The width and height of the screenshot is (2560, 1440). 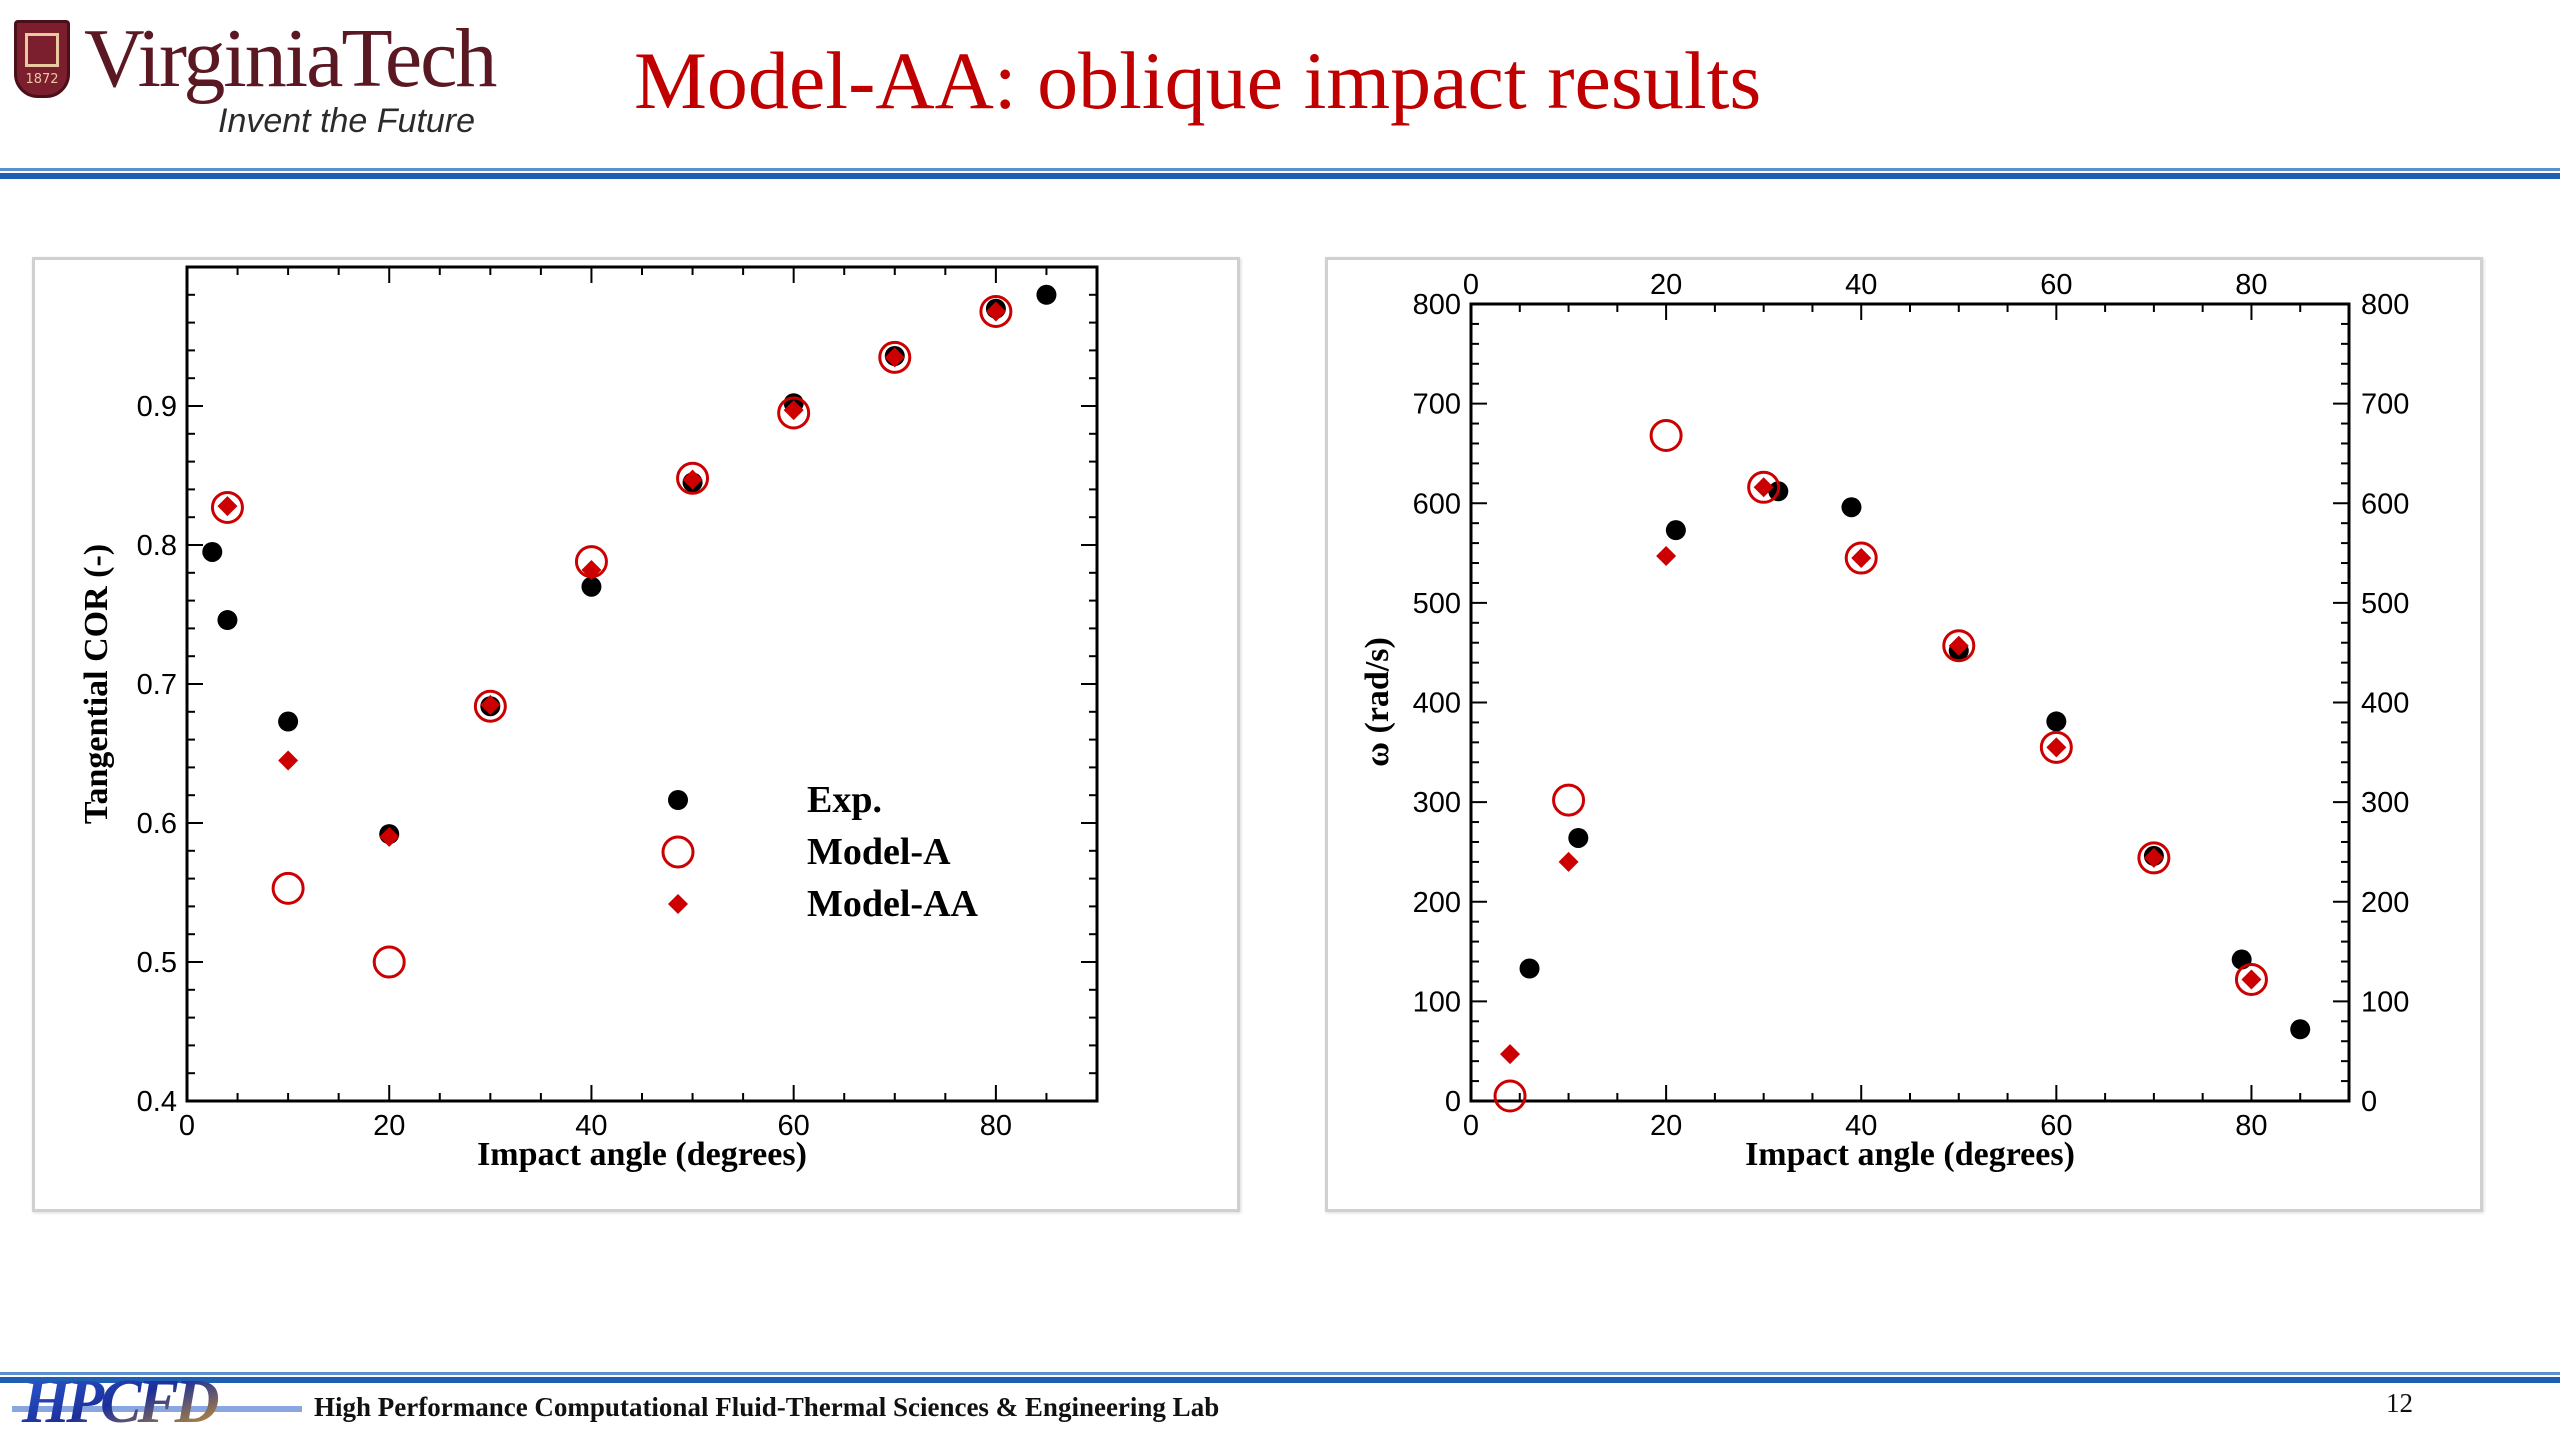 What do you see at coordinates (2385, 803) in the screenshot?
I see `y-tick-label-right: 300` at bounding box center [2385, 803].